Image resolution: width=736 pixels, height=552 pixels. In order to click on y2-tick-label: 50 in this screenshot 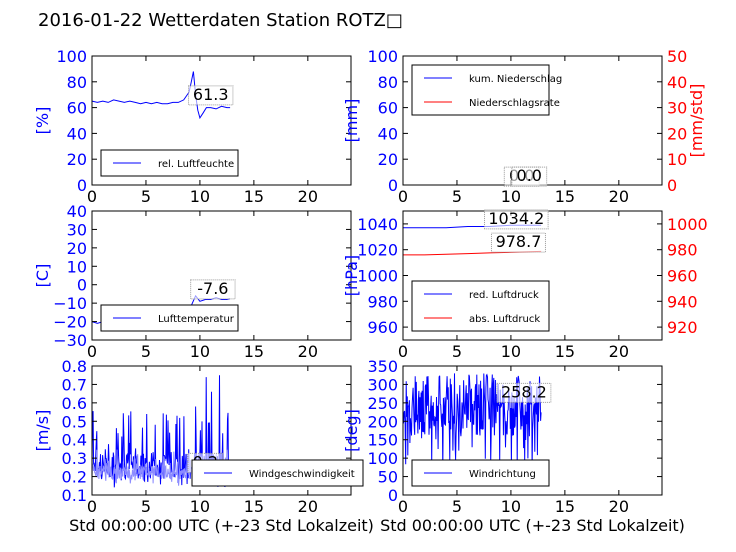, I will do `click(677, 56)`.